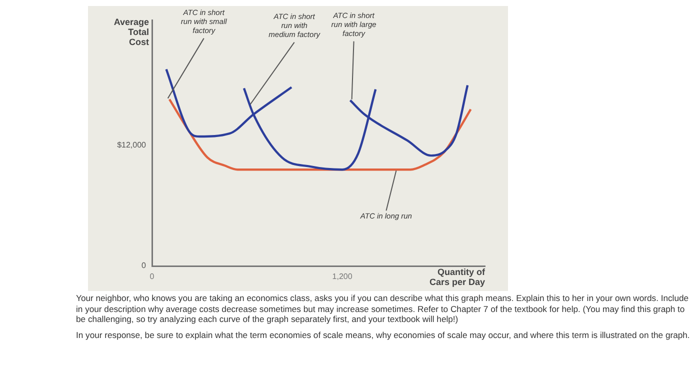 The height and width of the screenshot is (379, 700). What do you see at coordinates (131, 31) in the screenshot?
I see `y-axis-title: Average Total Cost` at bounding box center [131, 31].